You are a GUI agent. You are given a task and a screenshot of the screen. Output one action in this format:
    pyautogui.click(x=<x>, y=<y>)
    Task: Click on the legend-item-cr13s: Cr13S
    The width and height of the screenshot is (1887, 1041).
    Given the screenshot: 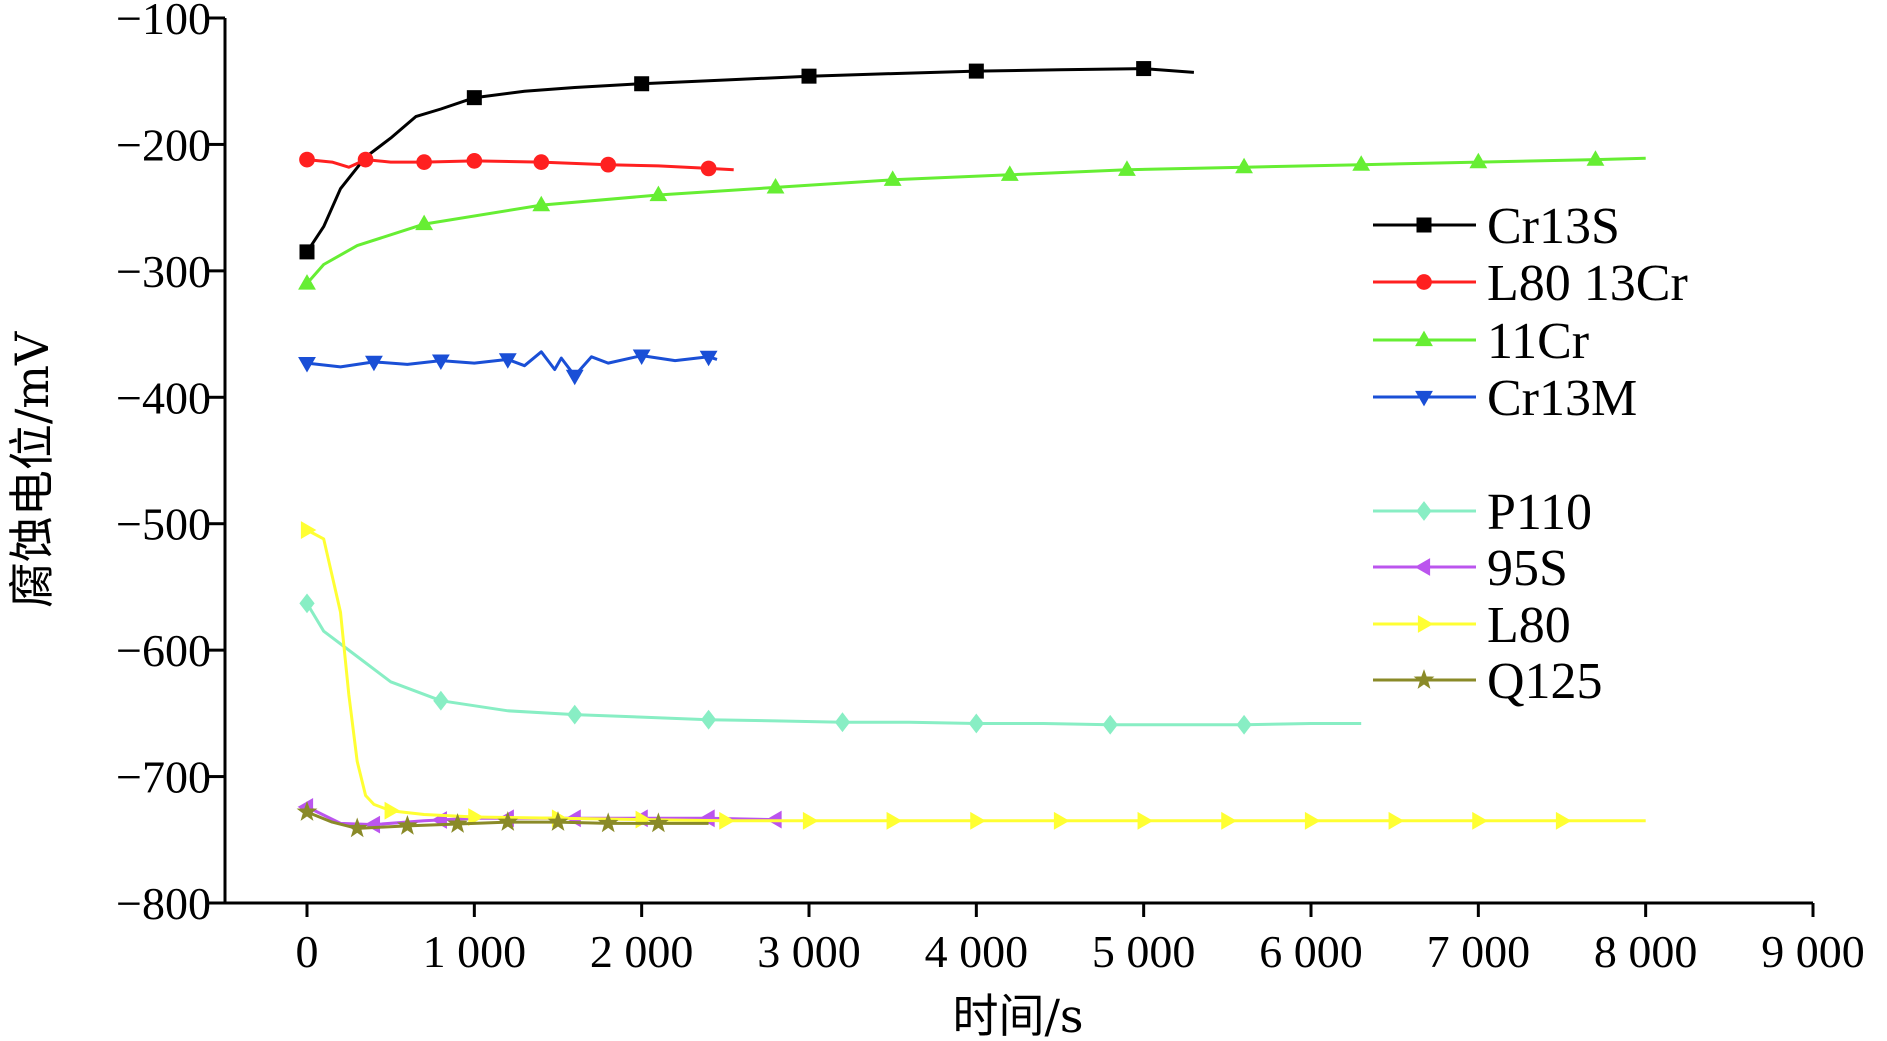 What is the action you would take?
    pyautogui.click(x=1496, y=226)
    